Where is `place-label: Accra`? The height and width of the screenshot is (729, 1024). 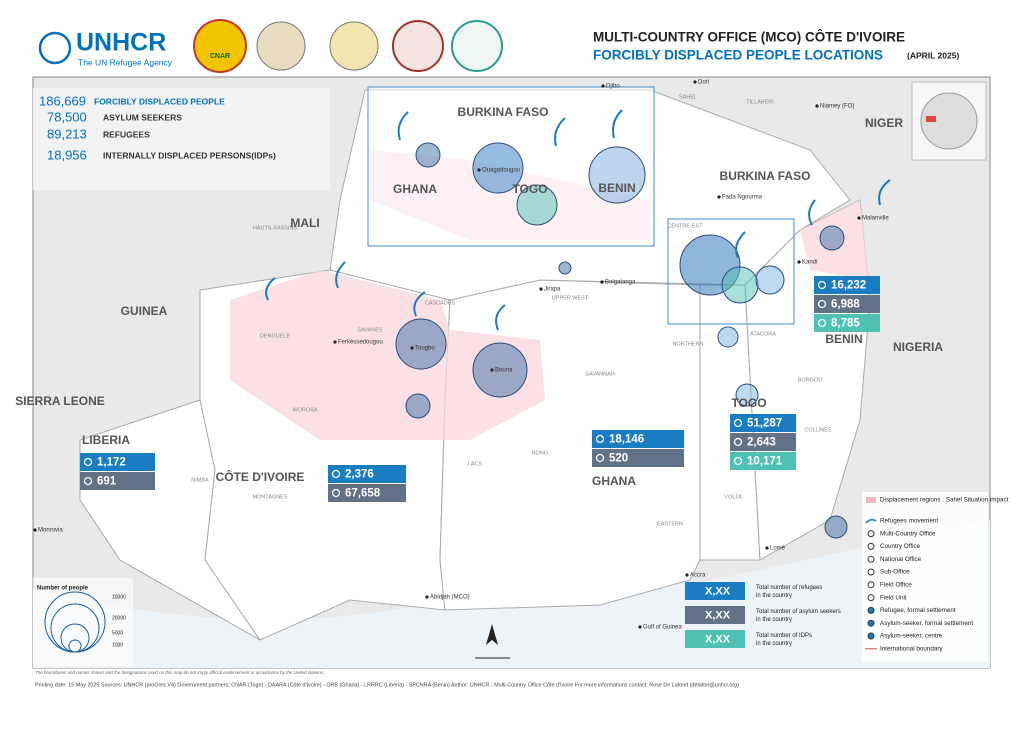
place-label: Accra is located at coordinates (698, 576).